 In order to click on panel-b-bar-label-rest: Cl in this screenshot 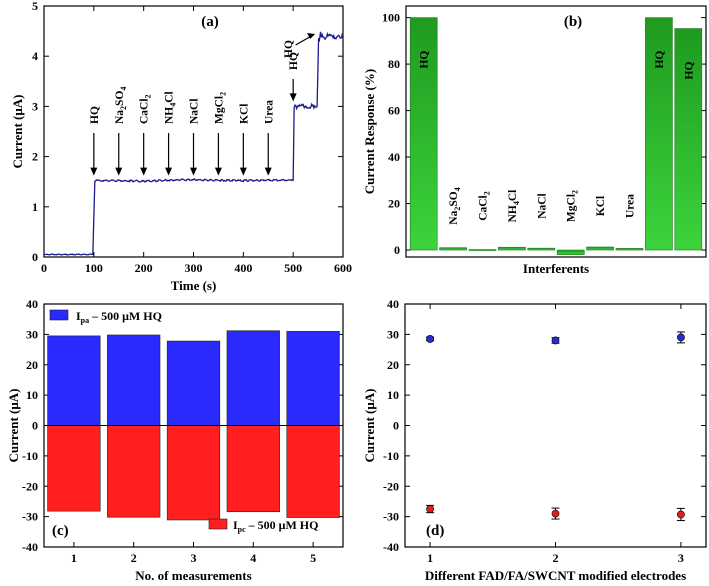, I will do `click(513, 196)`.